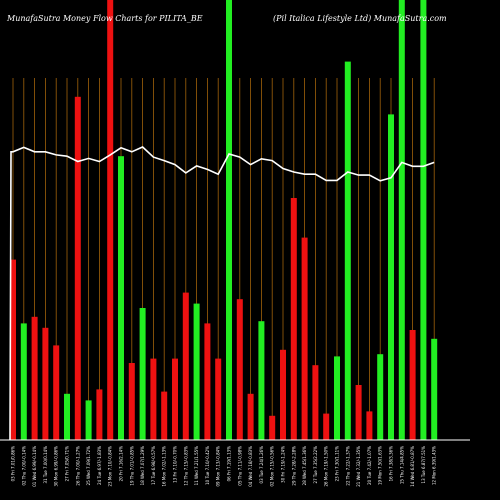 This screenshot has height=500, width=500. What do you see at coordinates (250, 466) in the screenshot?
I see `x-tick-label: 04 Wed 7.18/-0.83%` at bounding box center [250, 466].